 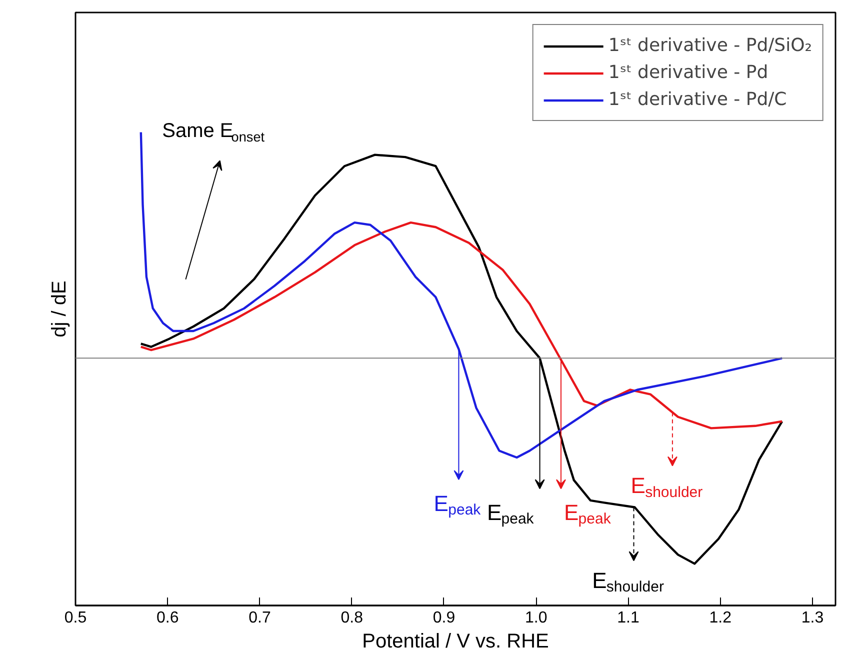 What do you see at coordinates (628, 618) in the screenshot?
I see `x-tick-label: 1.1` at bounding box center [628, 618].